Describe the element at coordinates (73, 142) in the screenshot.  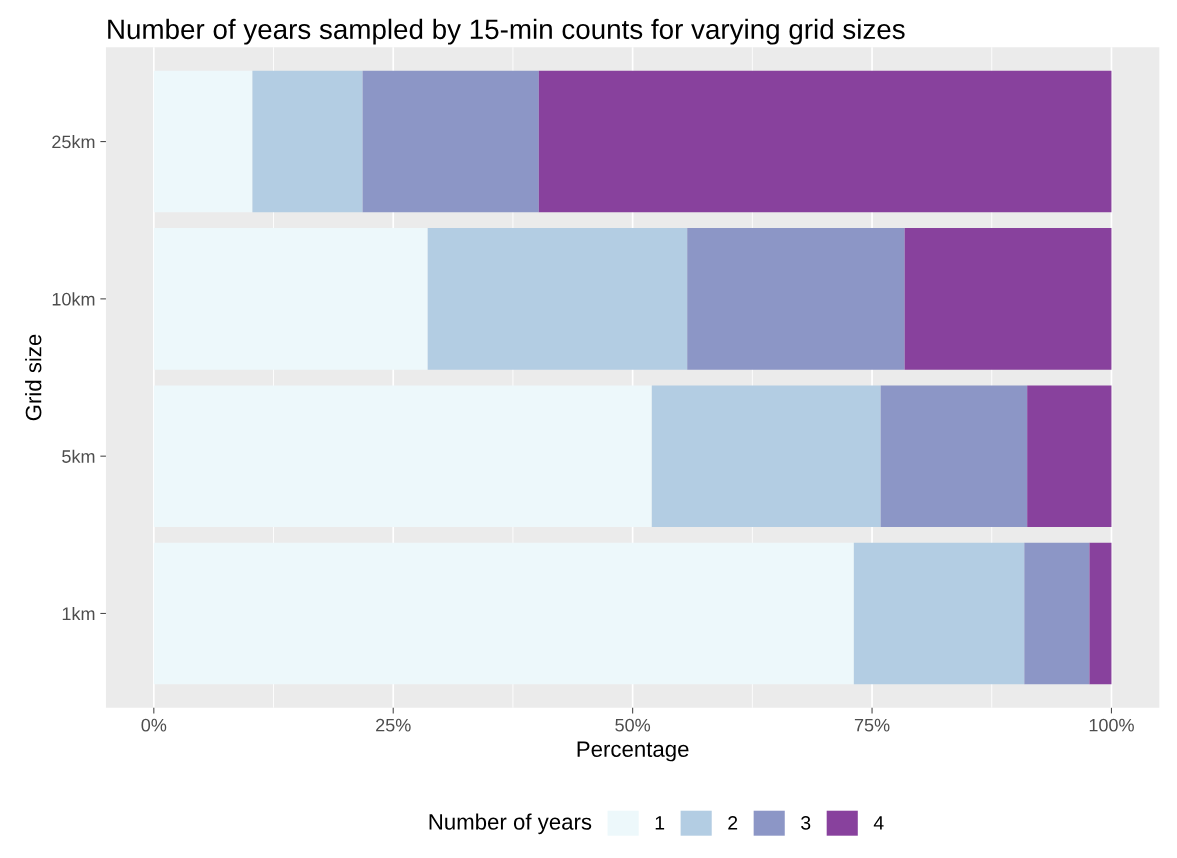
I see `y-tick-label: 25km` at that location.